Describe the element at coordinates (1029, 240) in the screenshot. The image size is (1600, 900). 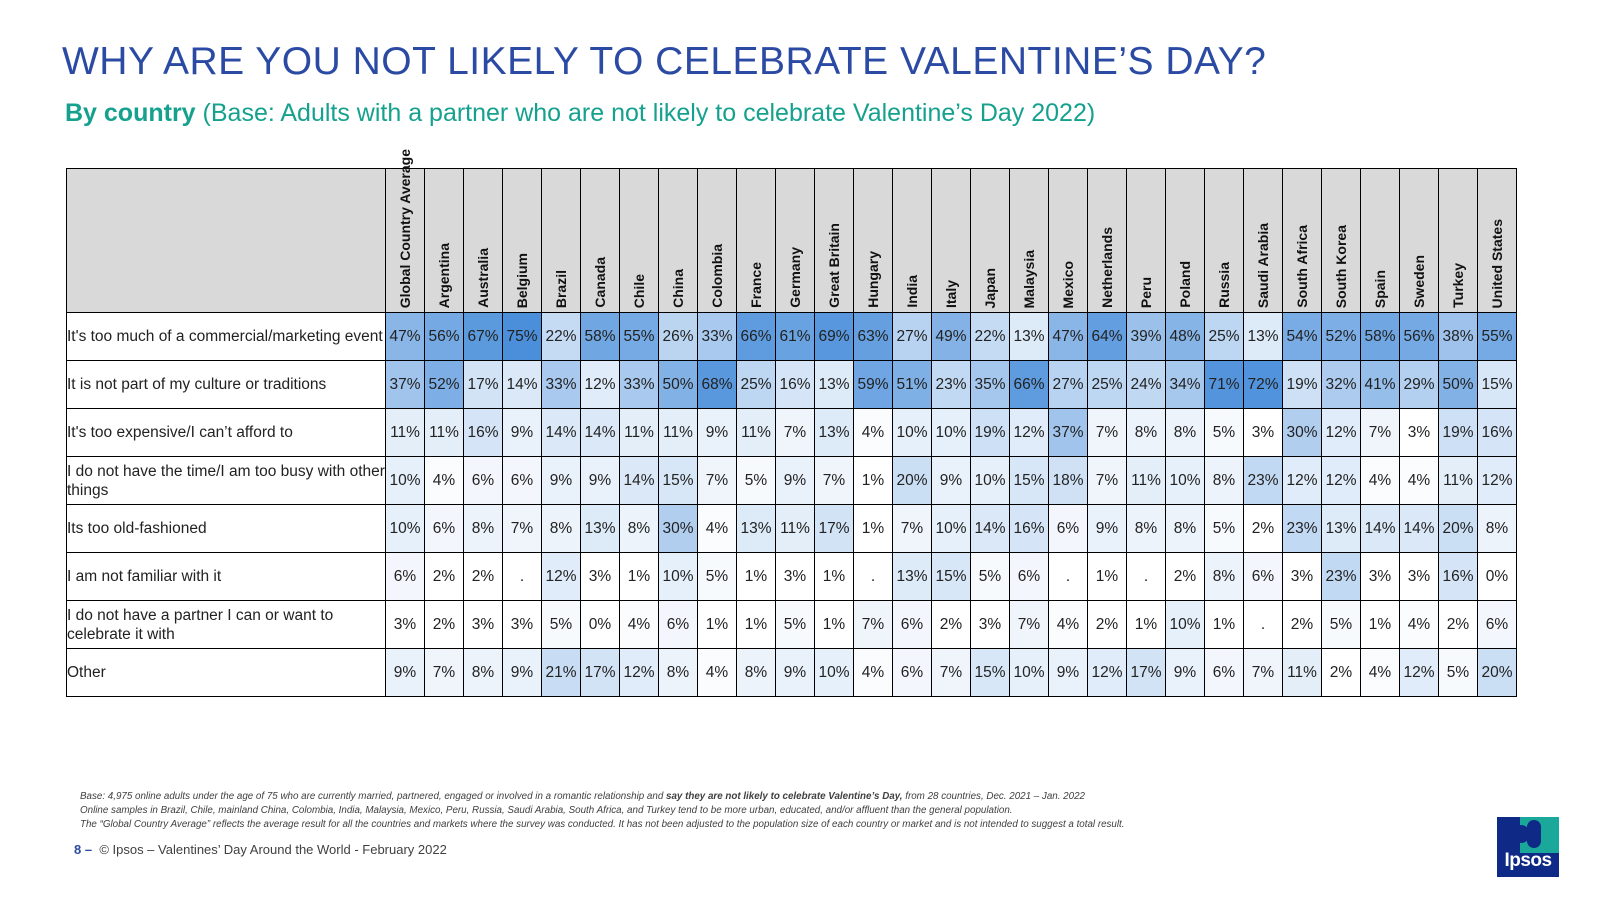
I see `column-header: Malaysia` at that location.